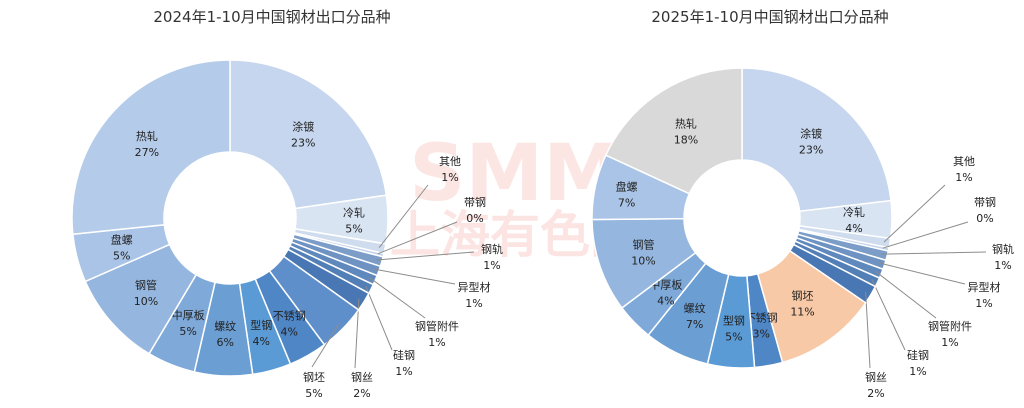 This screenshot has width=1024, height=408. I want to click on watermark-brand: SMM, so click(514, 174).